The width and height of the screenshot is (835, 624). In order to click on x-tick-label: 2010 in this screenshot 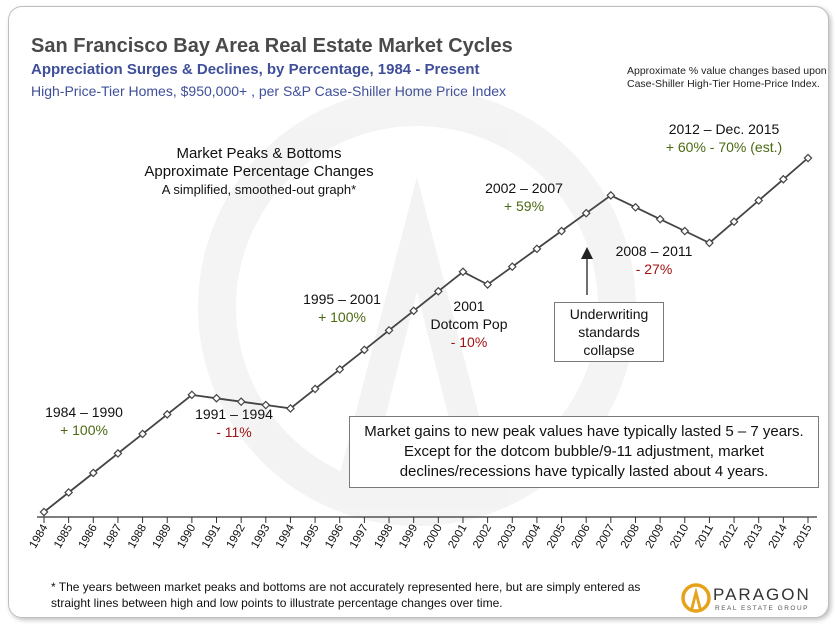, I will do `click(679, 537)`.